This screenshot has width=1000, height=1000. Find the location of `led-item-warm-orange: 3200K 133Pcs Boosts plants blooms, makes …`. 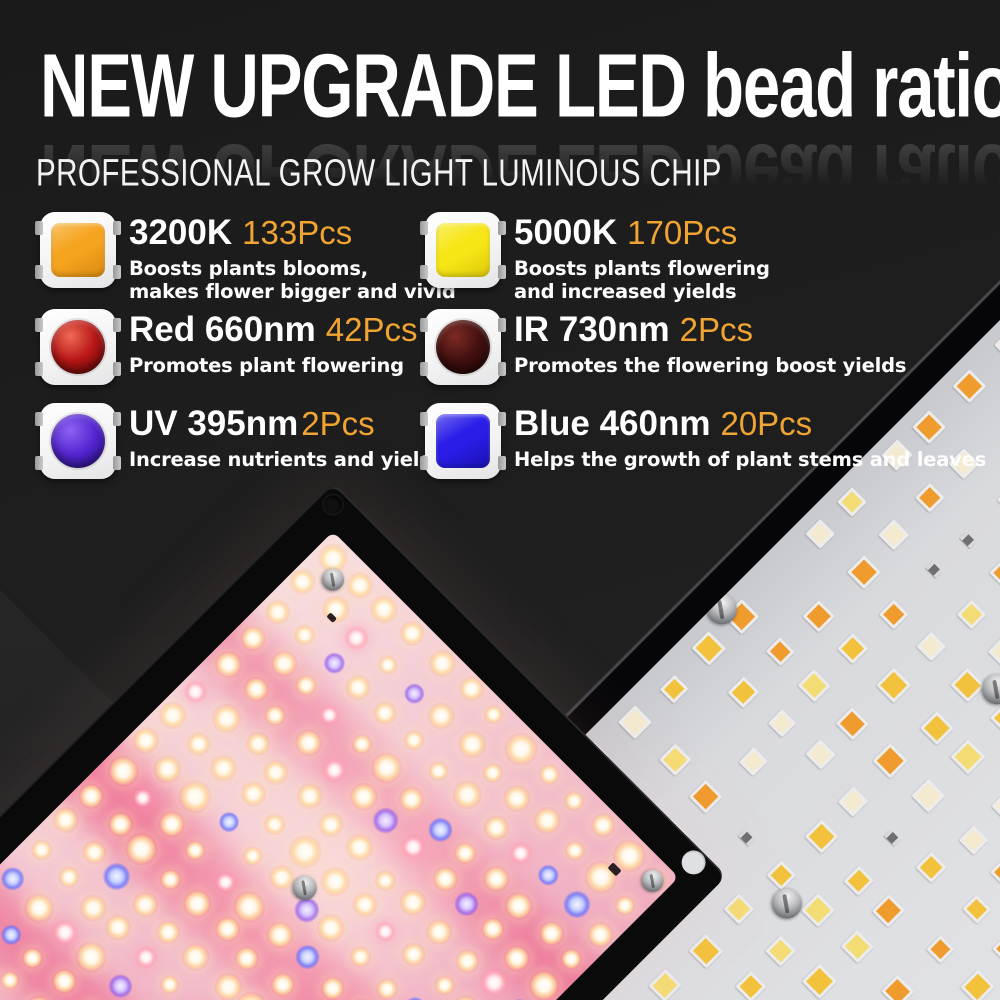

led-item-warm-orange: 3200K 133Pcs Boosts plants blooms, makes … is located at coordinates (245, 257).